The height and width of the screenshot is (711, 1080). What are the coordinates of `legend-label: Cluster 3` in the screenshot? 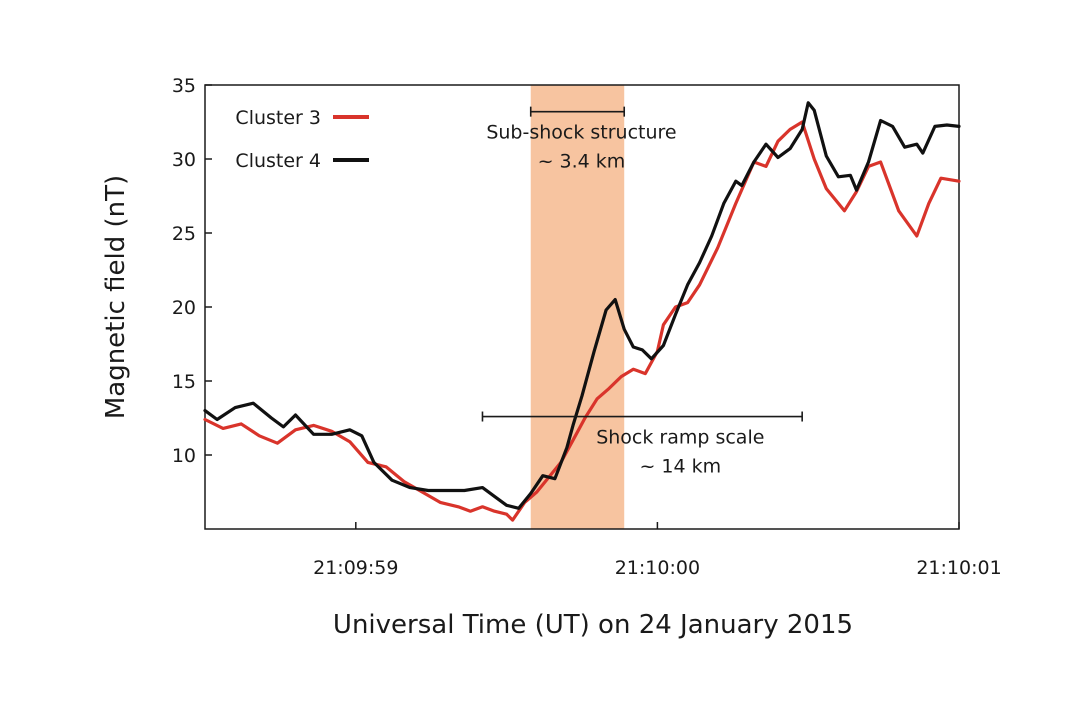 It's located at (278, 118).